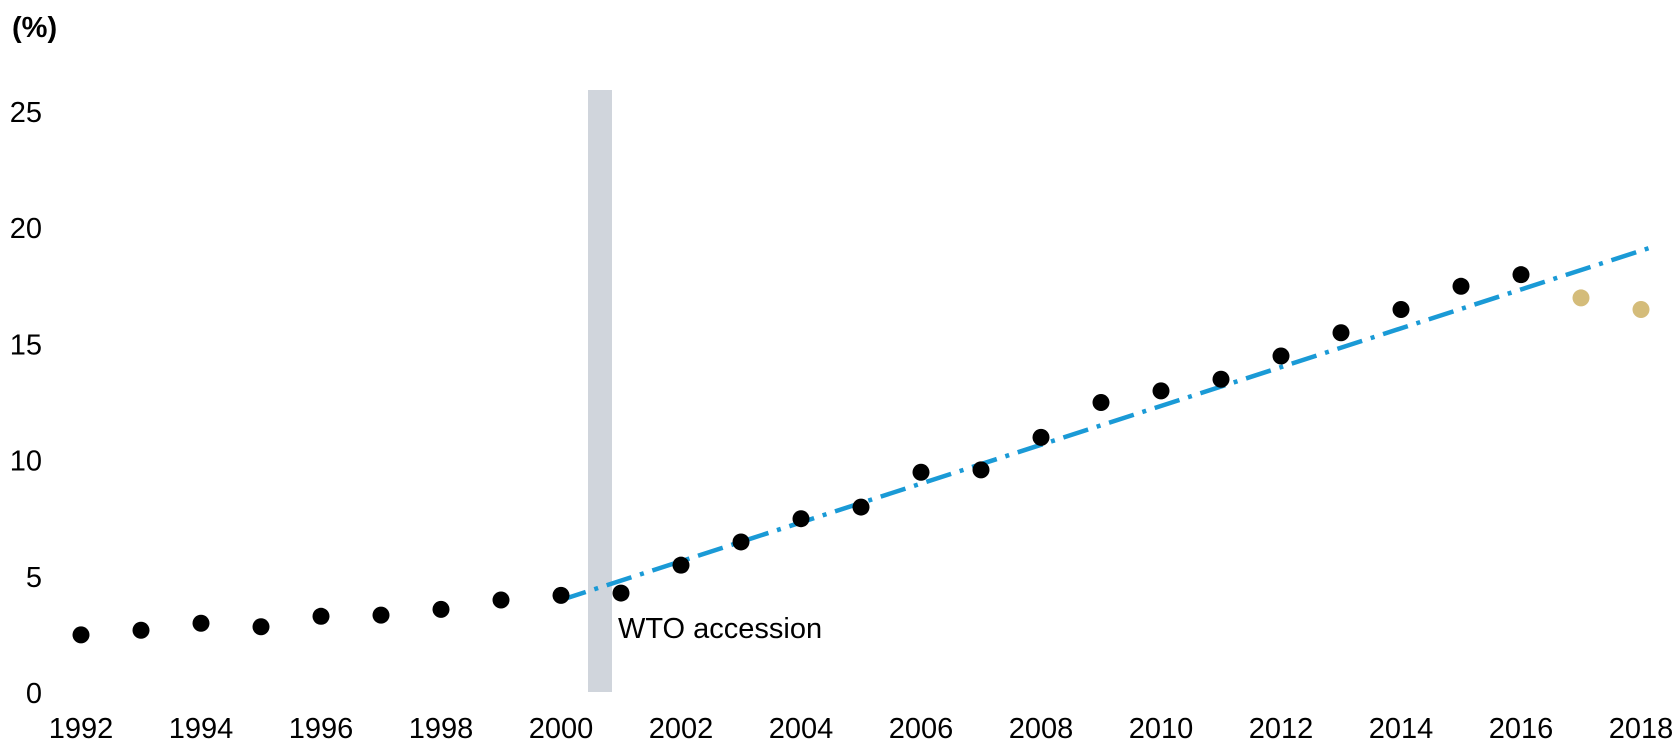 This screenshot has height=749, width=1677. What do you see at coordinates (261, 627) in the screenshot?
I see `data-point-1995` at bounding box center [261, 627].